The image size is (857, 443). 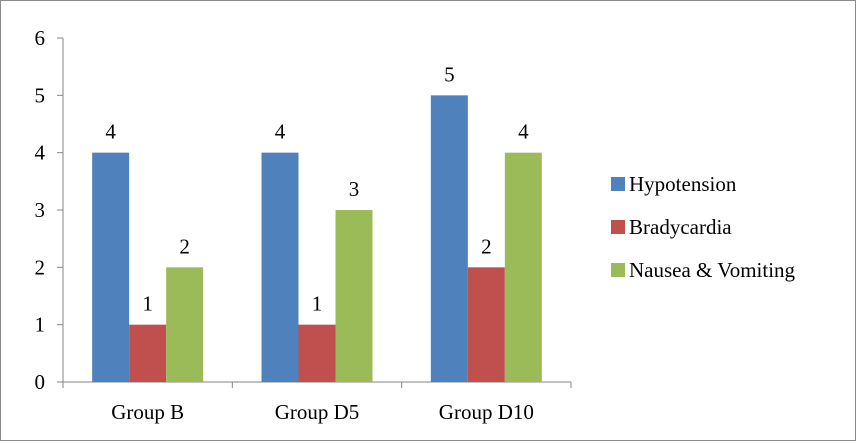 What do you see at coordinates (680, 227) in the screenshot?
I see `legend-label: Bradycardia` at bounding box center [680, 227].